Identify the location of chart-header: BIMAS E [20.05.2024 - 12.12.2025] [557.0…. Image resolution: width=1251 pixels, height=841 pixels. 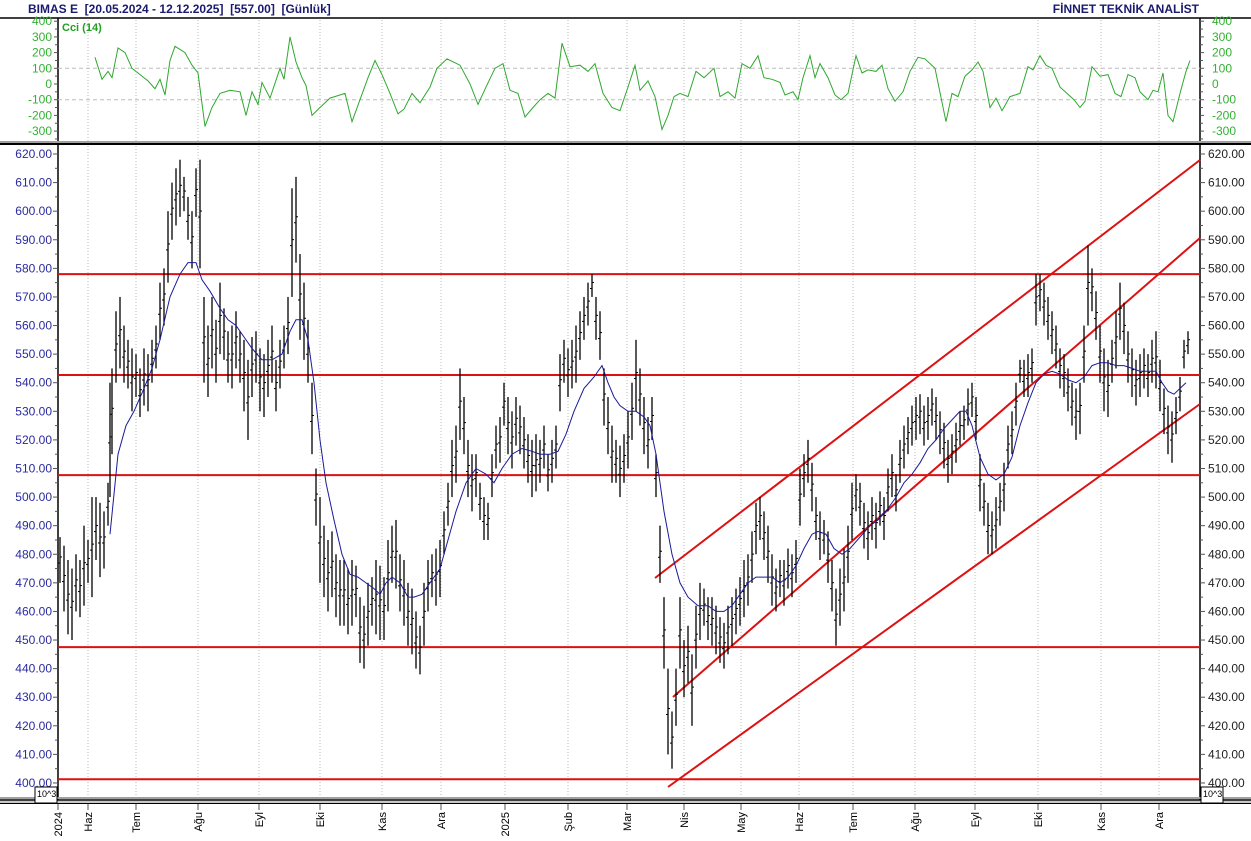
(625, 9).